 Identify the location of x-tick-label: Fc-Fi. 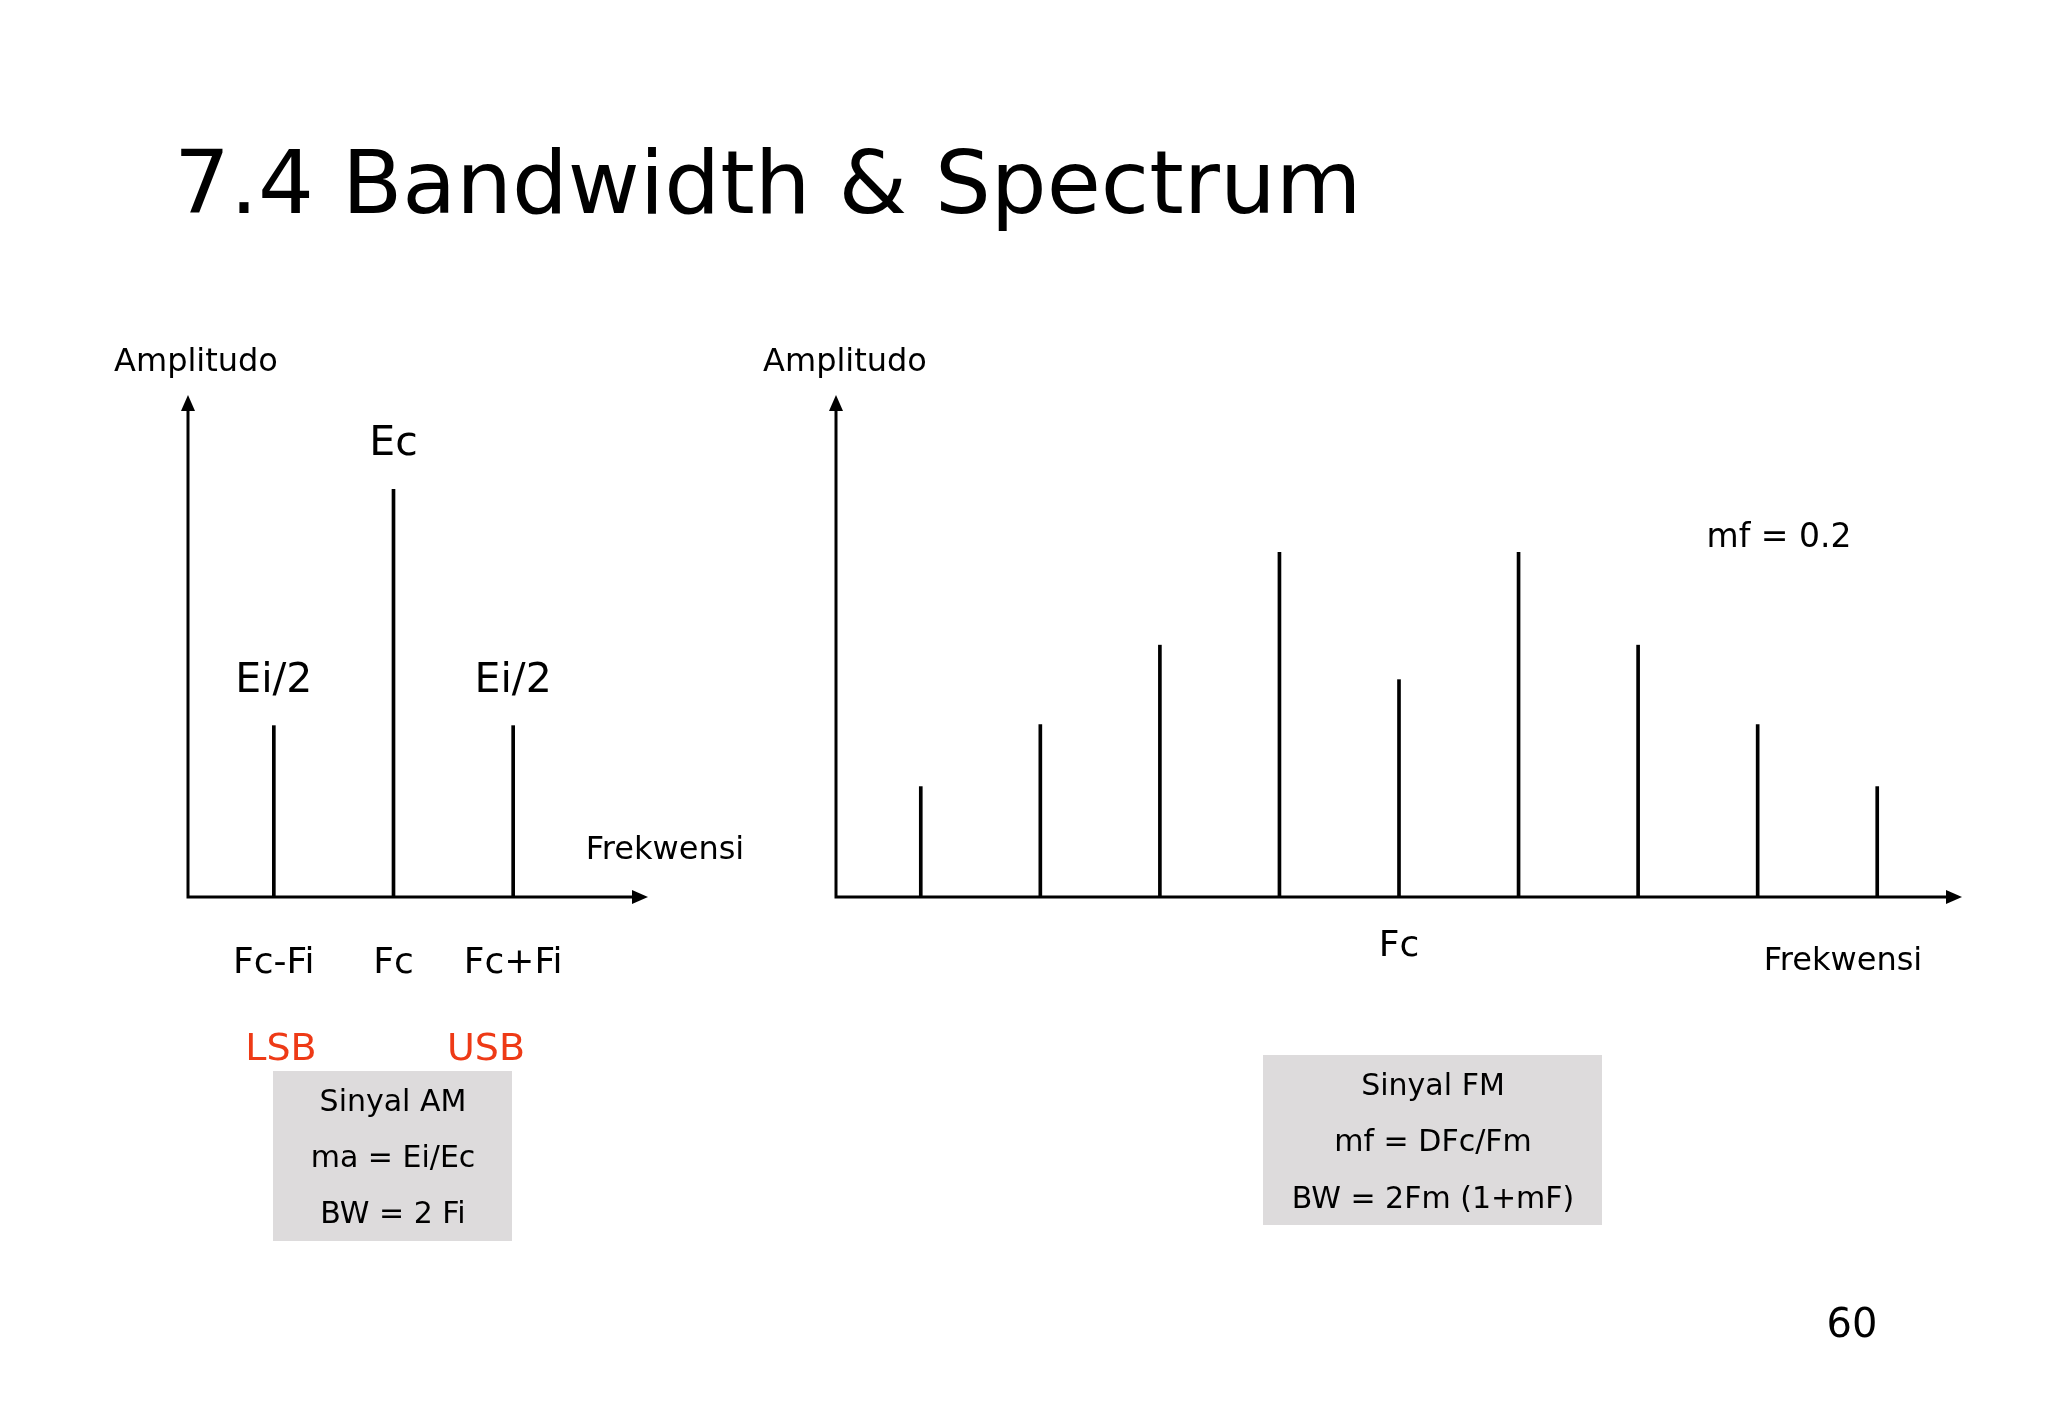
(274, 960).